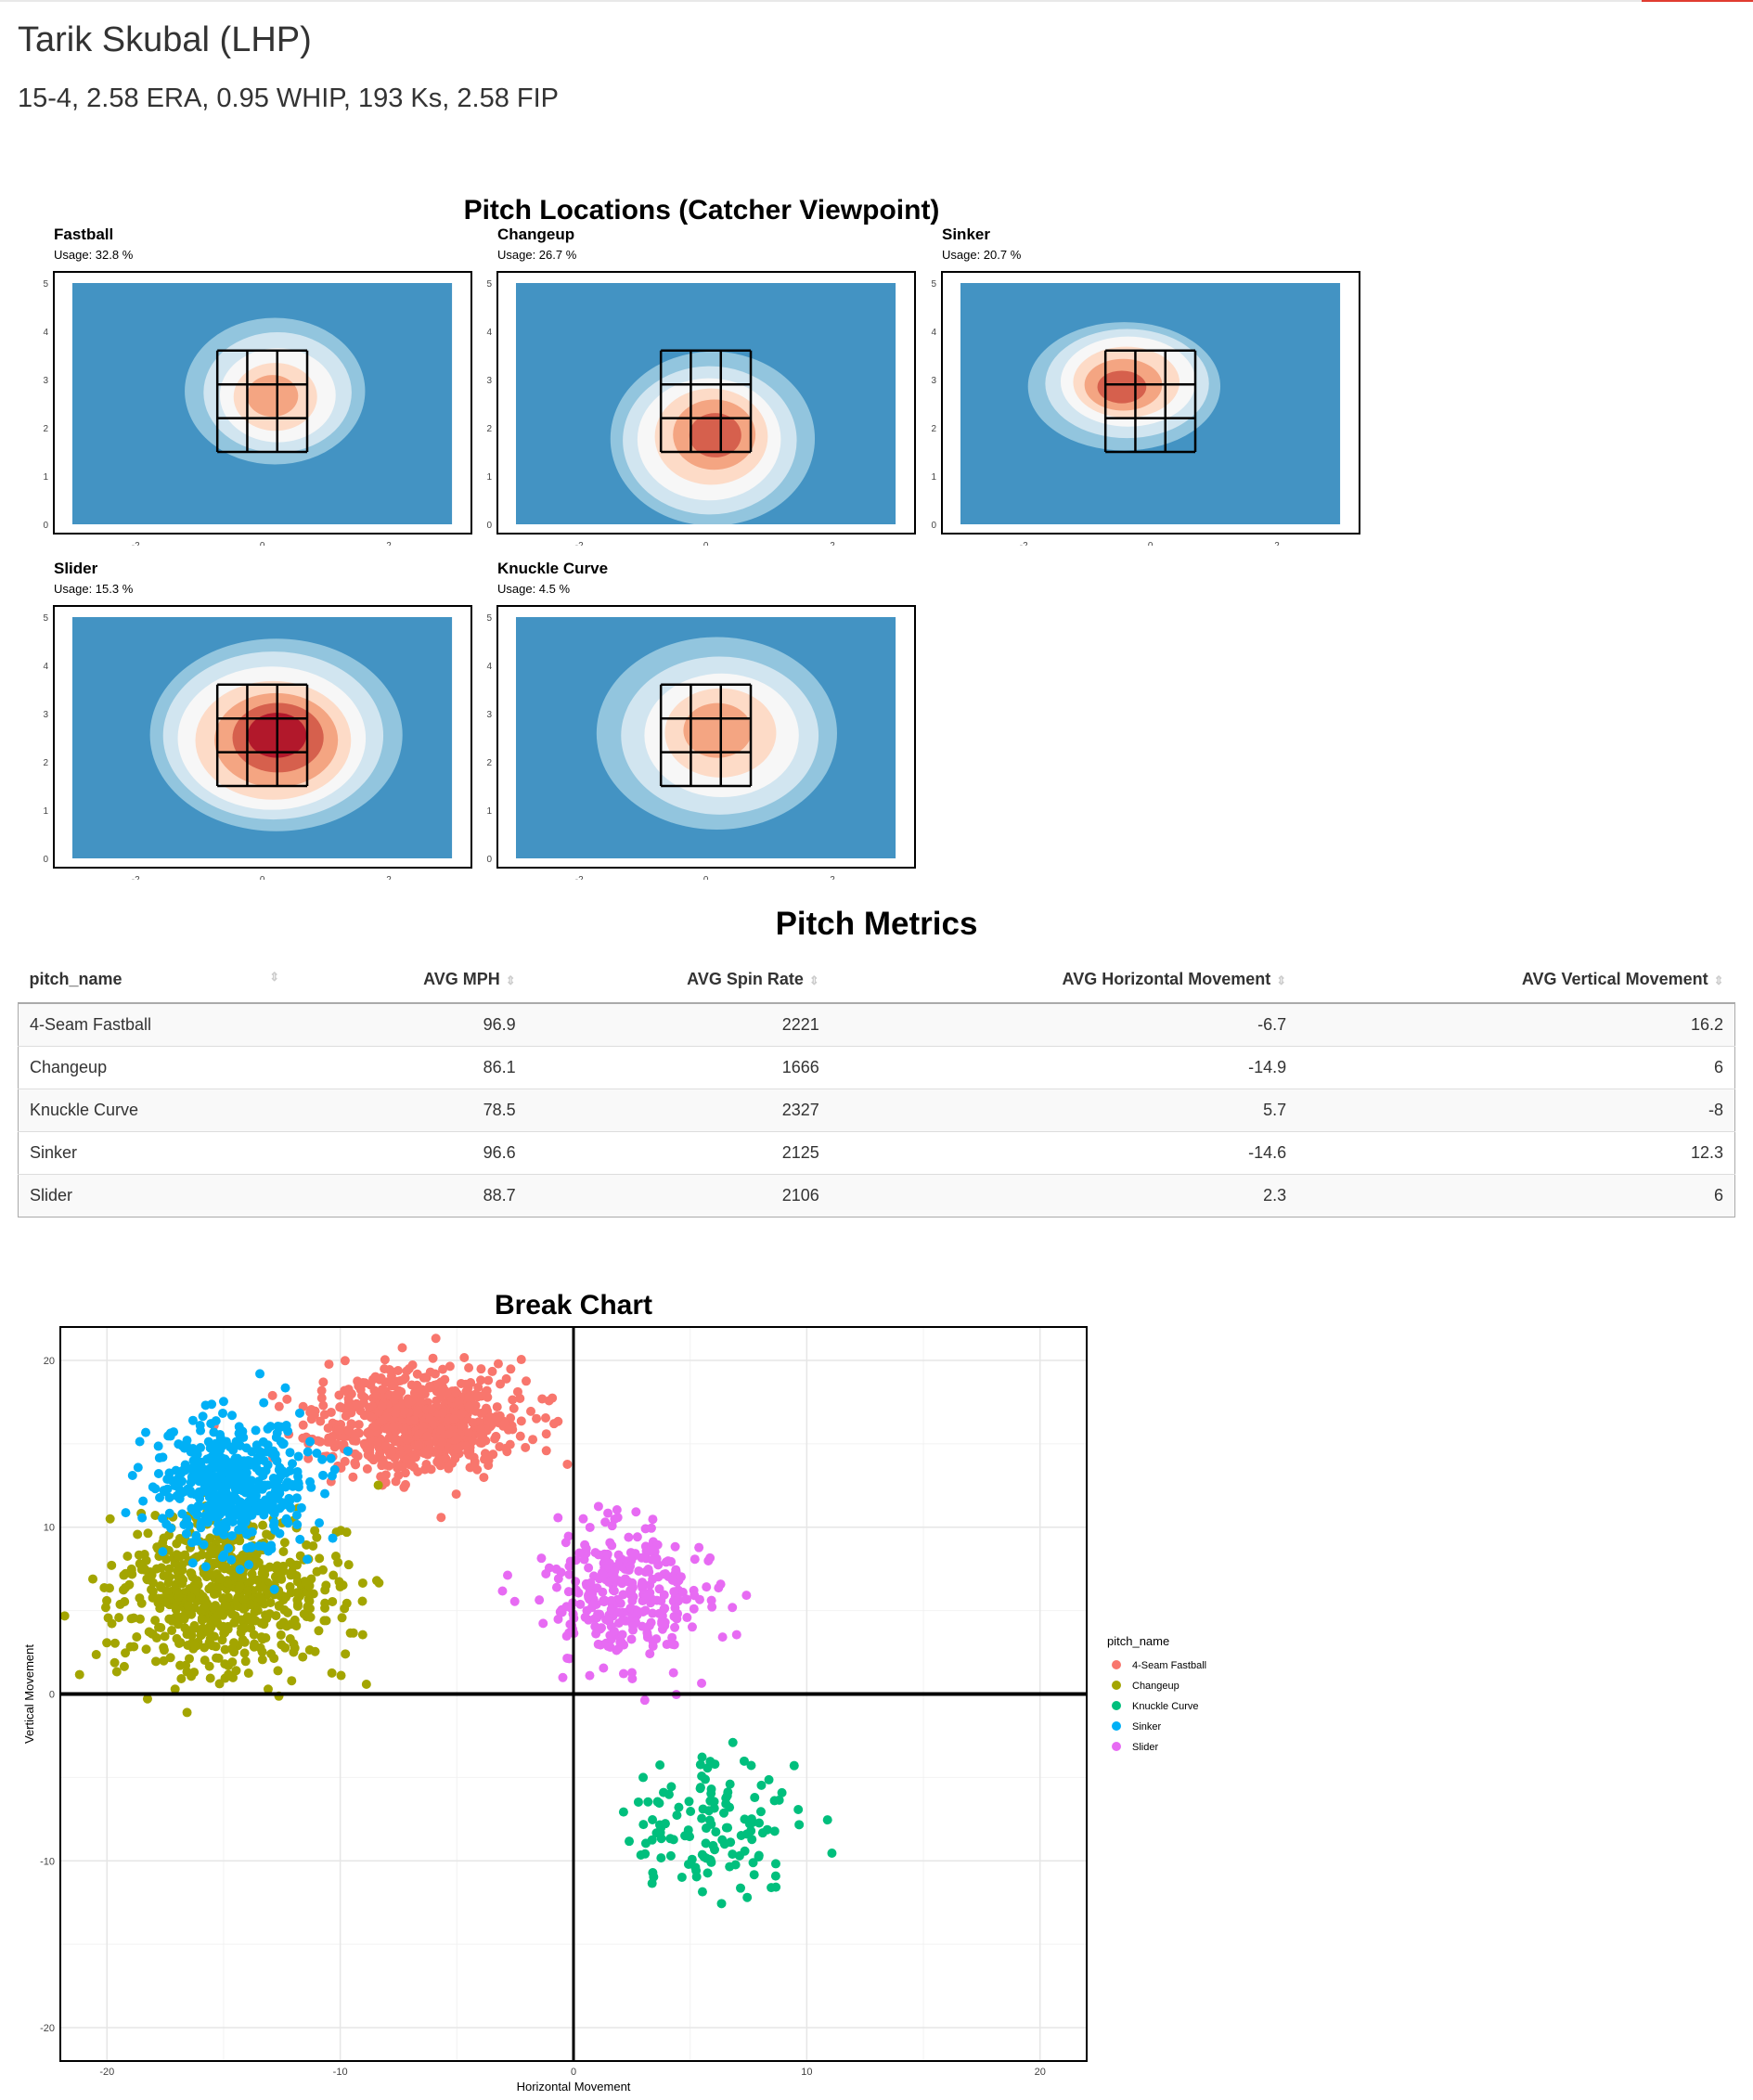 The width and height of the screenshot is (1753, 2100). I want to click on column-header-label: AVG Vertical Movement, so click(1615, 978).